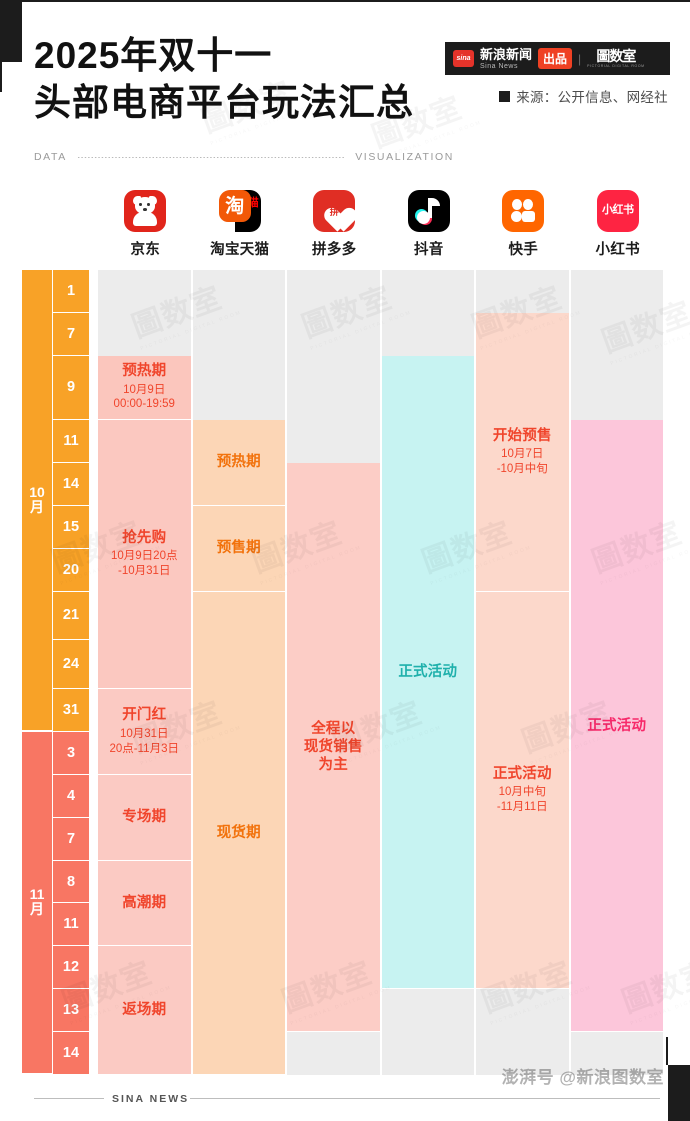 This screenshot has width=690, height=1121. I want to click on studio-name-en: PICTORIAL DIGITAL ROOM, so click(616, 66).